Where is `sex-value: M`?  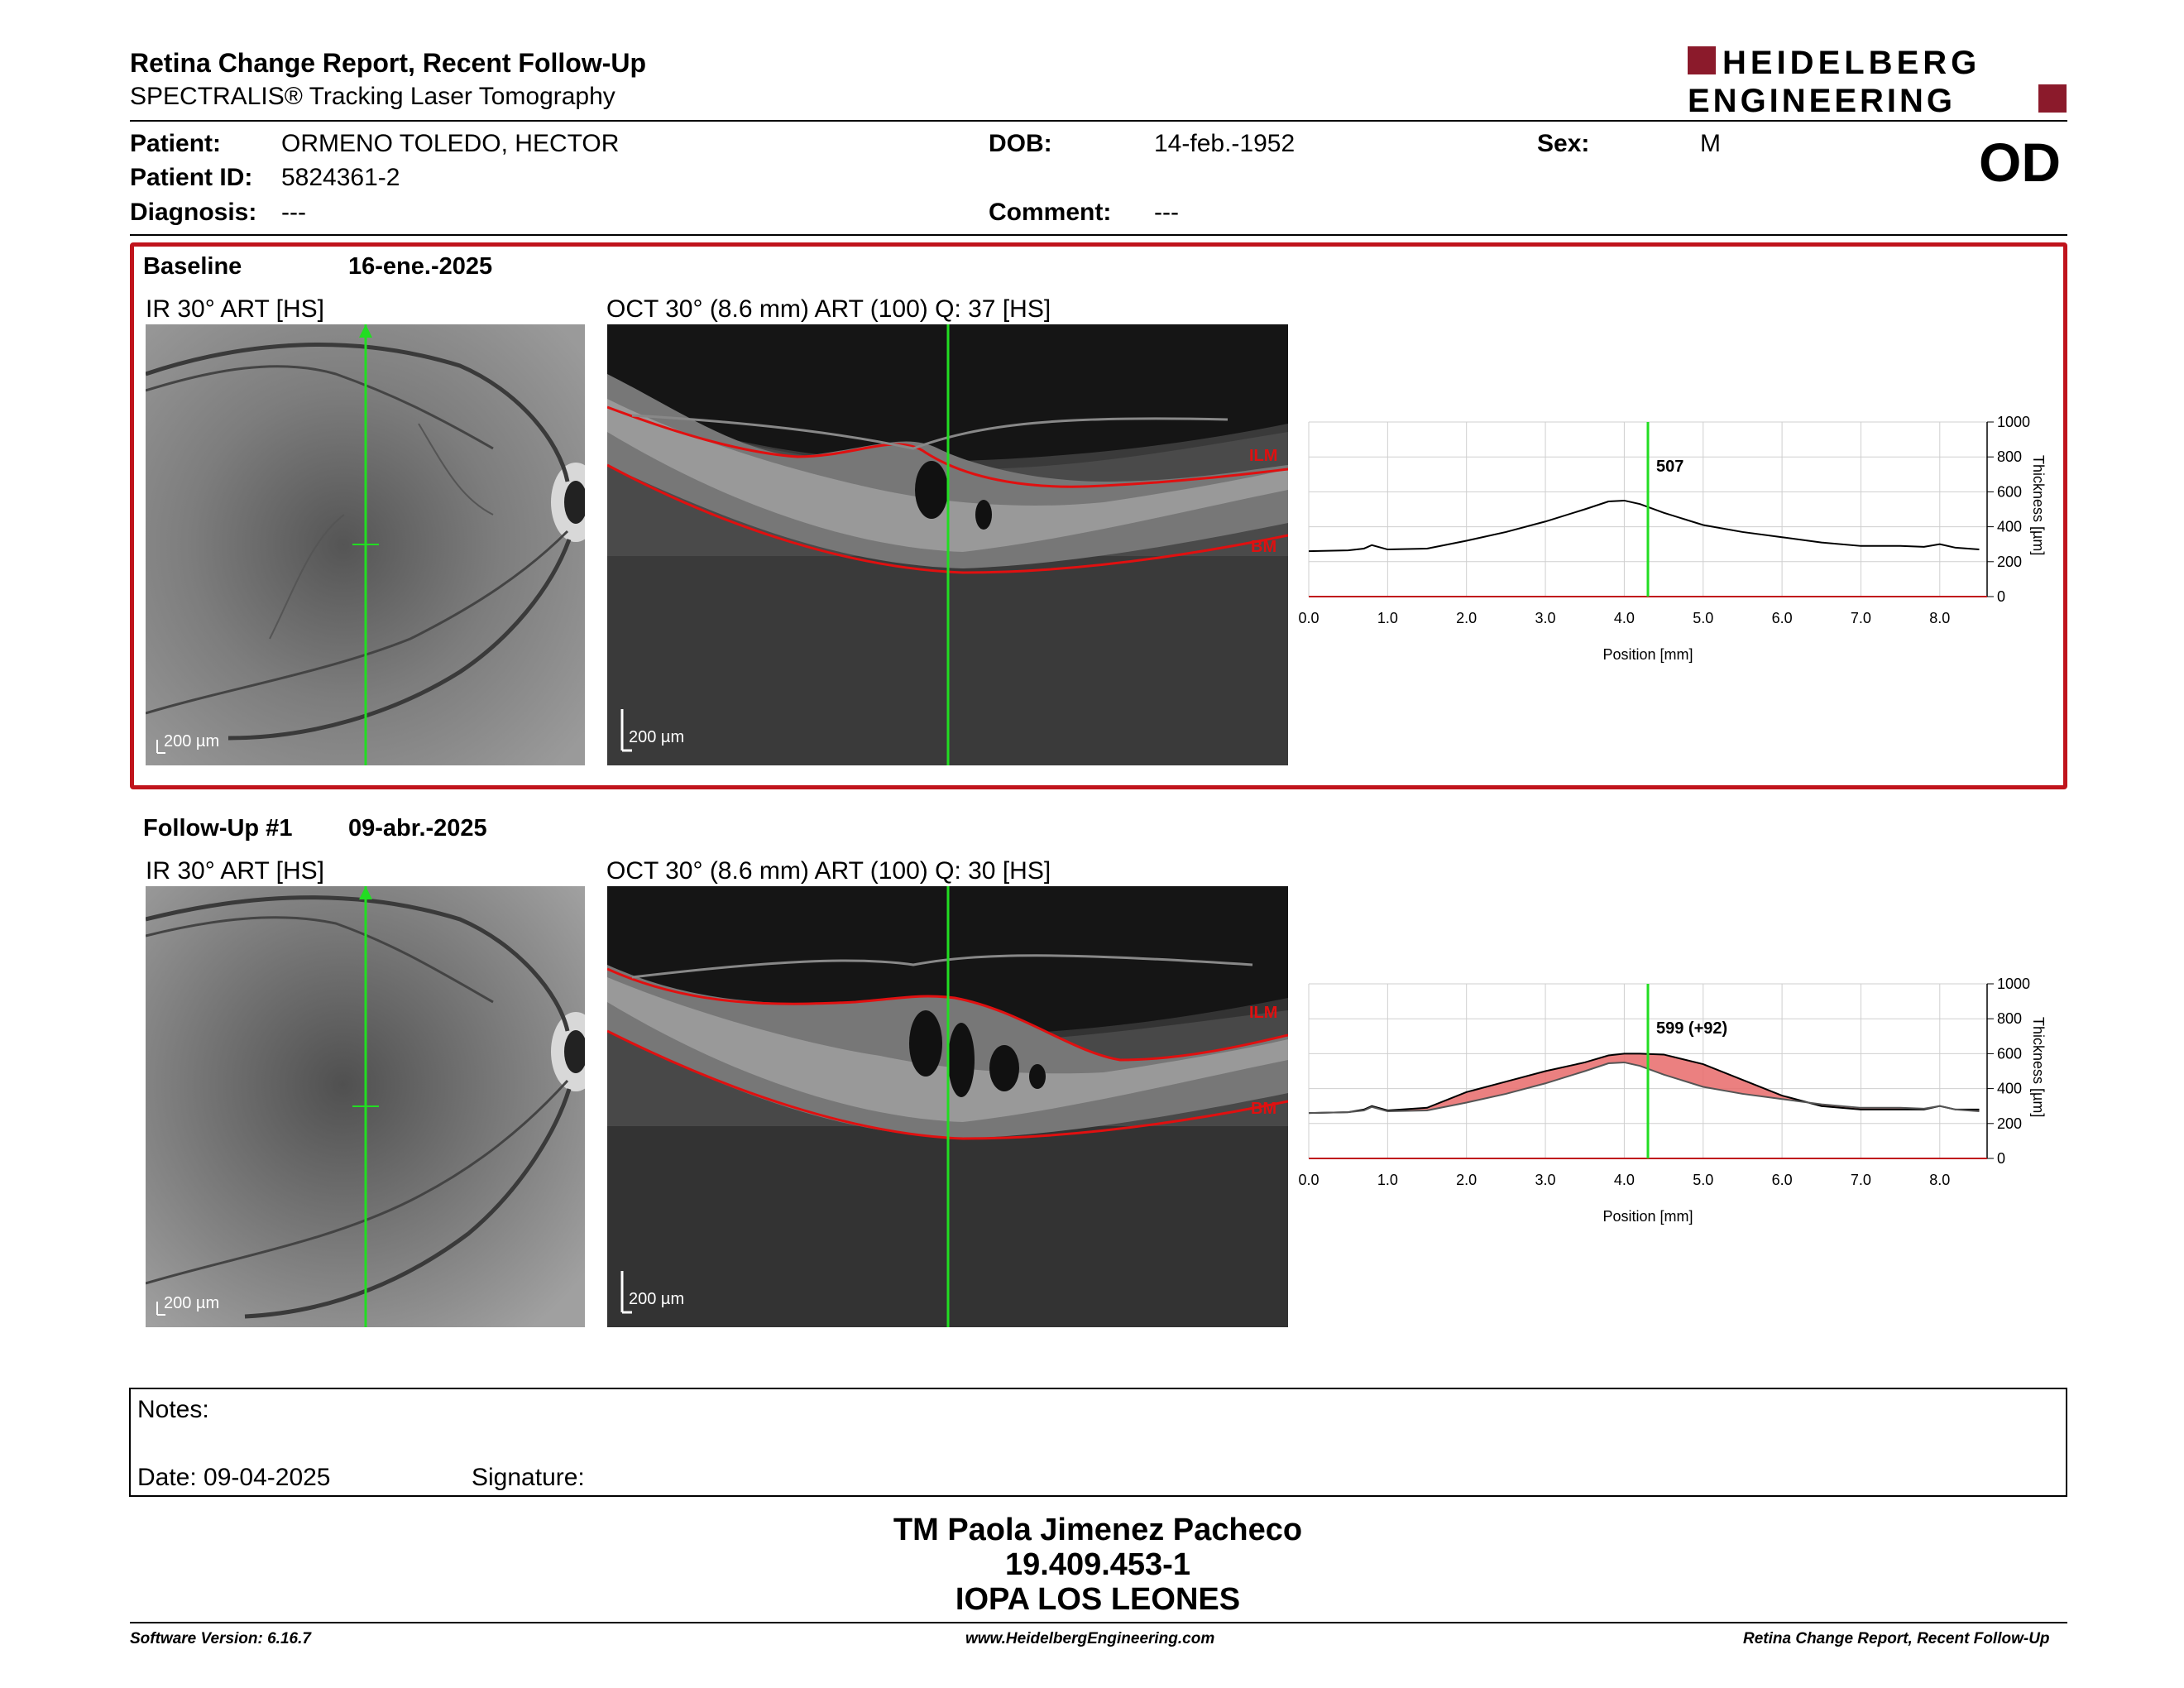
sex-value: M is located at coordinates (1710, 143).